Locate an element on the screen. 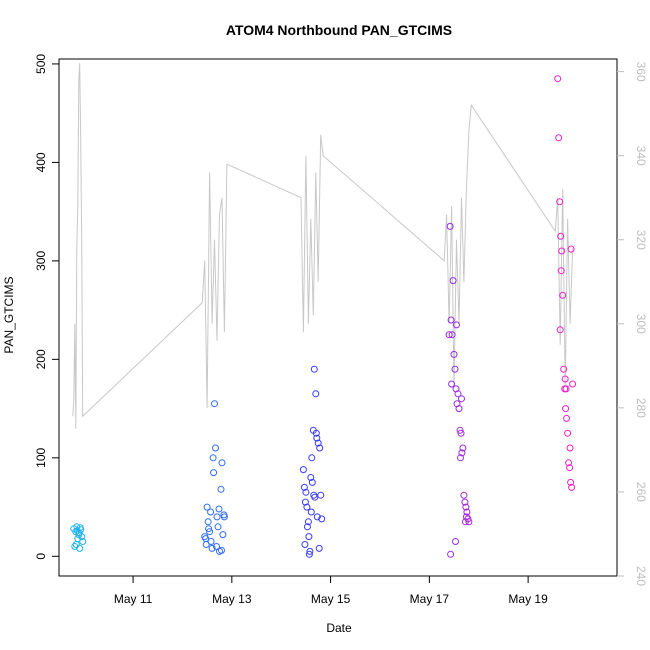  y2-tick-label: 280 is located at coordinates (641, 408).